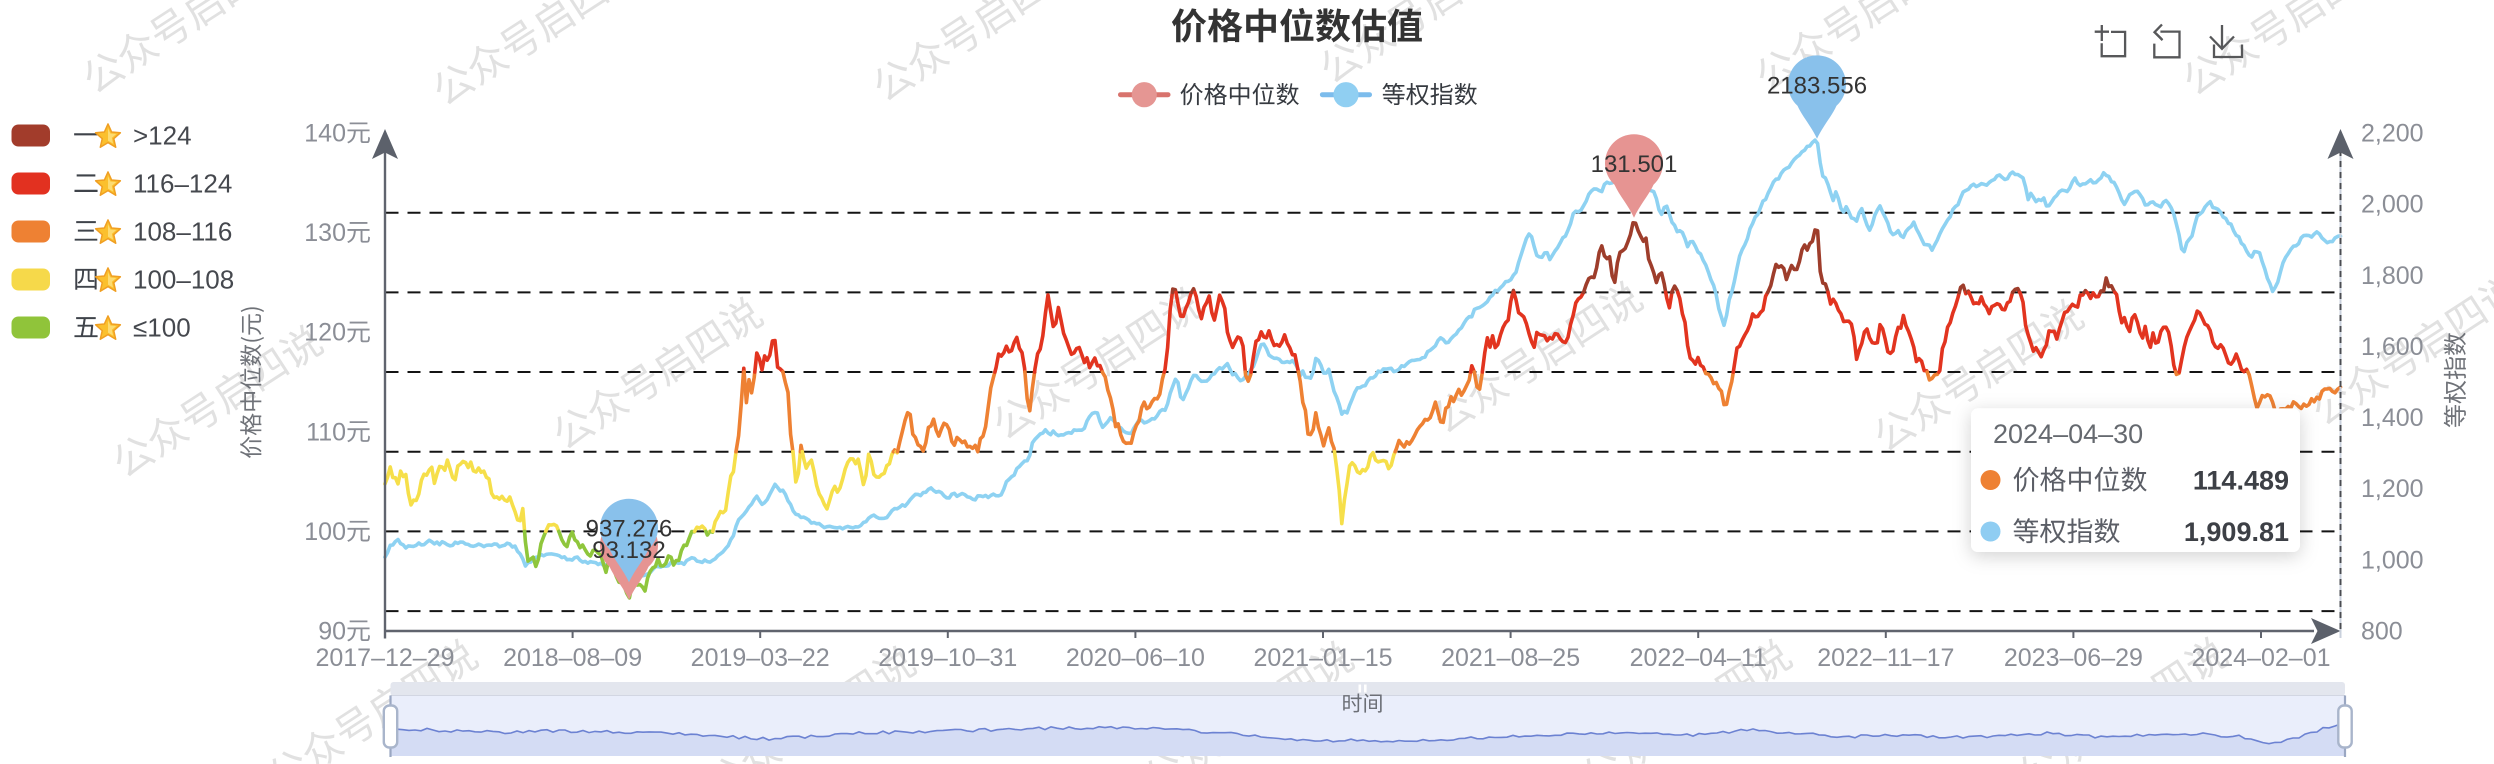 This screenshot has height=764, width=2494. I want to click on svg-text: 1,600, so click(2392, 347).